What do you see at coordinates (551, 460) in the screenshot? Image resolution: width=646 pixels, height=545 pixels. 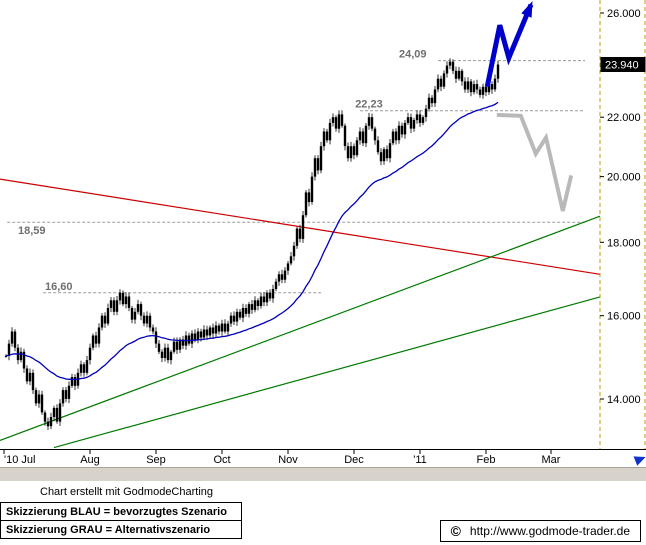 I see `time-tick-label: Mar` at bounding box center [551, 460].